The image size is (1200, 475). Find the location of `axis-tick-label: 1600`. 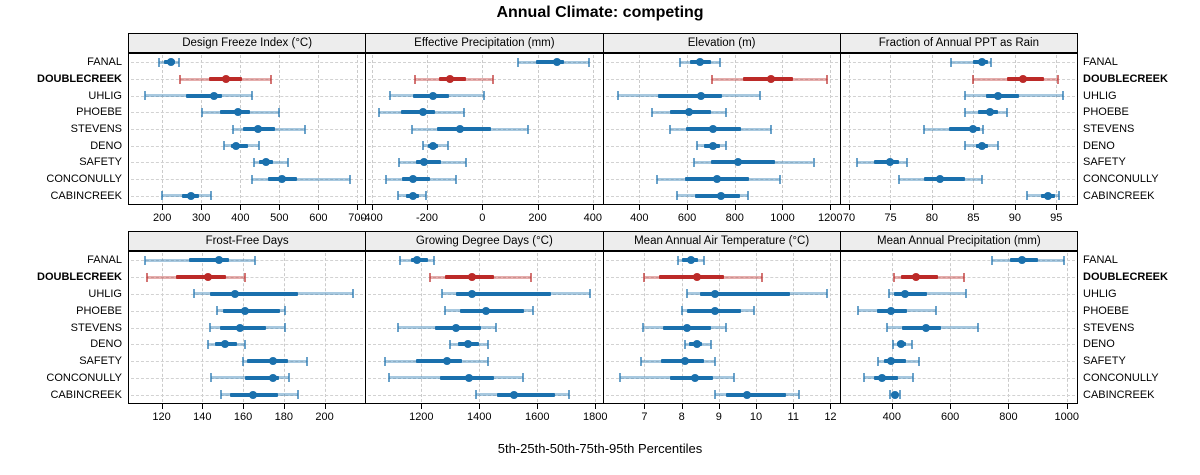

axis-tick-label: 1600 is located at coordinates (537, 417).